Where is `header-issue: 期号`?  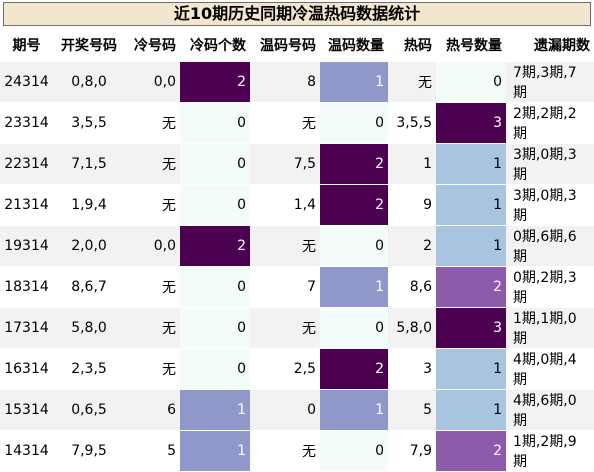
header-issue: 期号 is located at coordinates (26, 45).